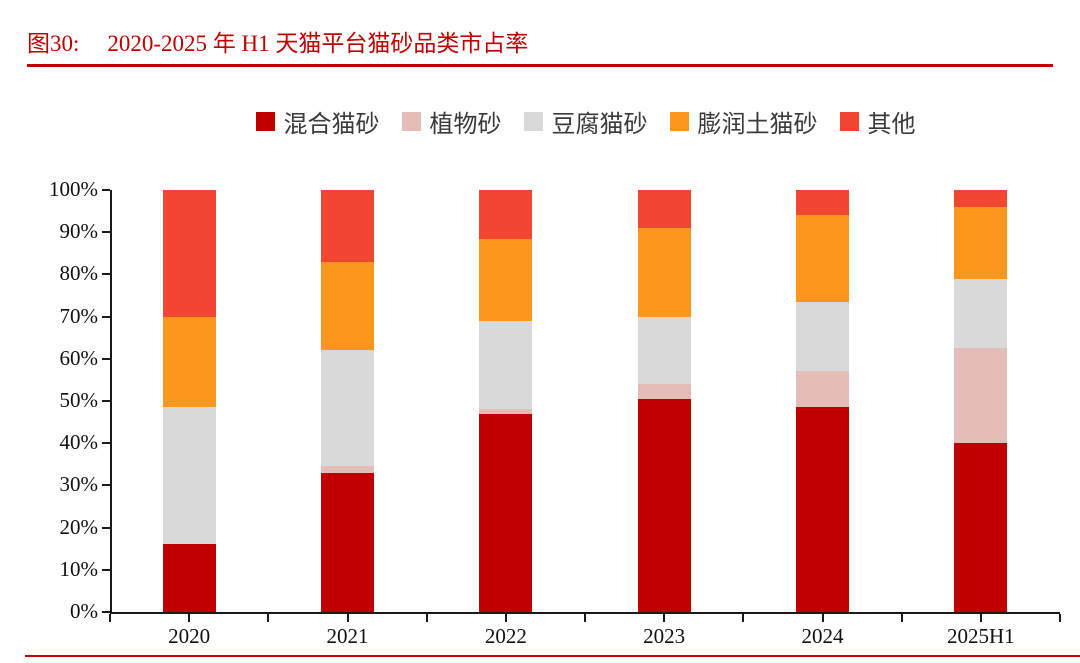  What do you see at coordinates (73, 189) in the screenshot?
I see `y-axis-tick-label: 100%` at bounding box center [73, 189].